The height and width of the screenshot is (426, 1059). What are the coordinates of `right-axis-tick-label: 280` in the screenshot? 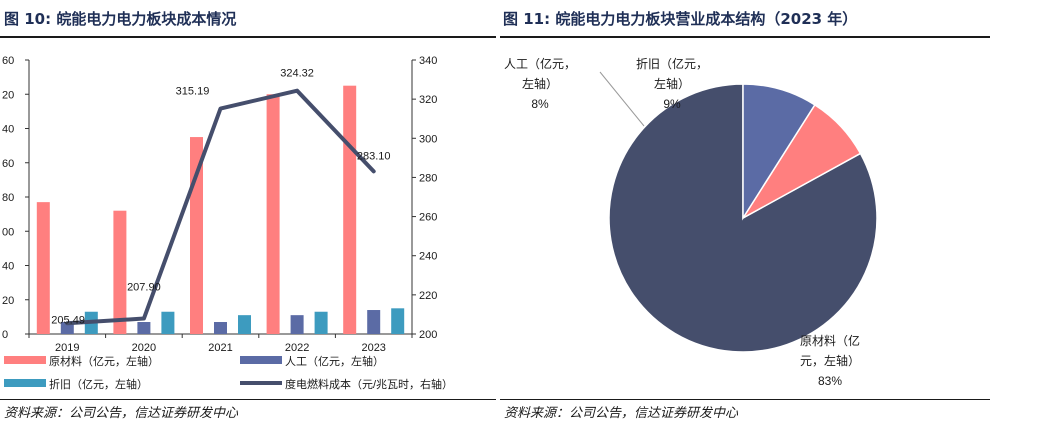 It's located at (428, 178).